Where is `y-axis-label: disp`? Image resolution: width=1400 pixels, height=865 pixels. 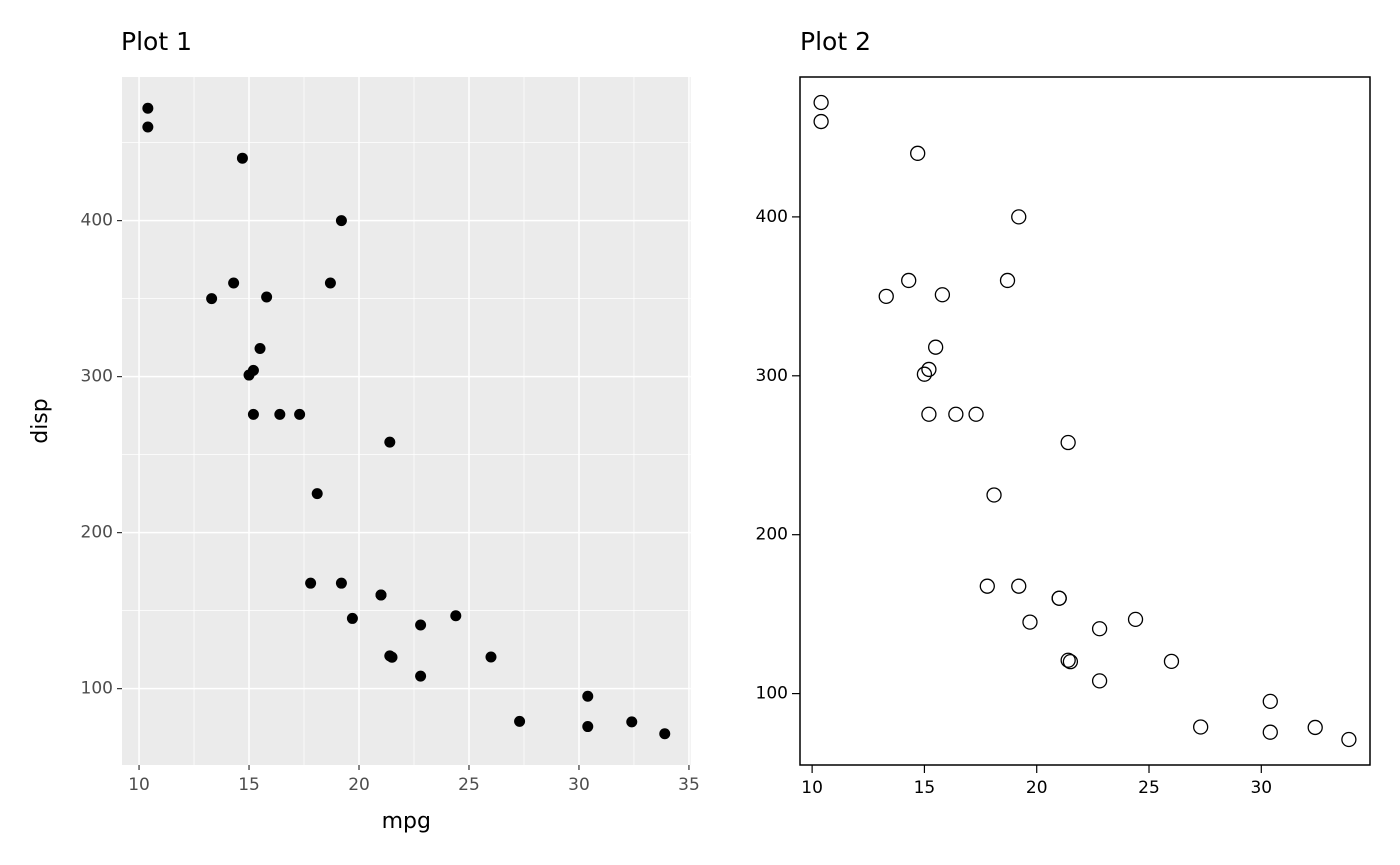 y-axis-label: disp is located at coordinates (40, 421).